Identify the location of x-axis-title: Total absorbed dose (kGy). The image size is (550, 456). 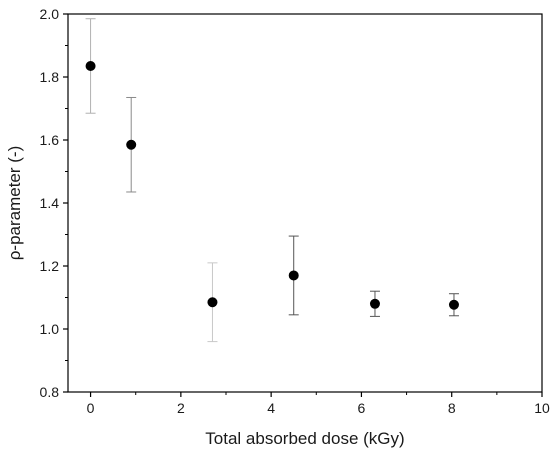
(304, 438).